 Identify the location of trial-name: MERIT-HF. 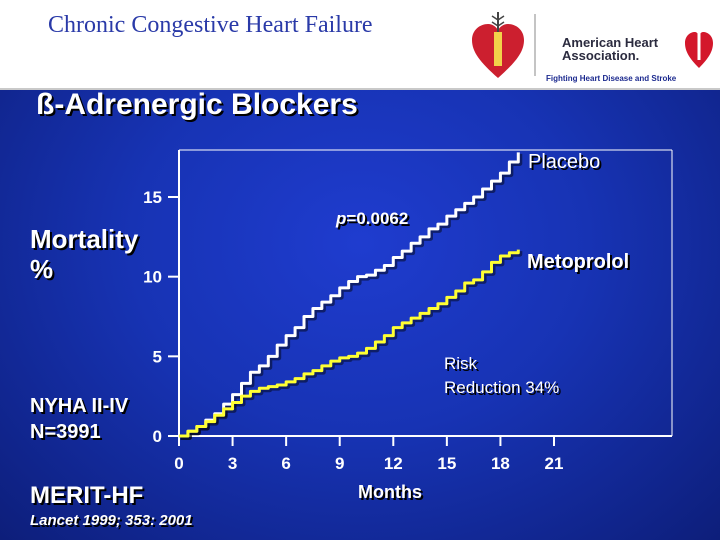
(87, 495).